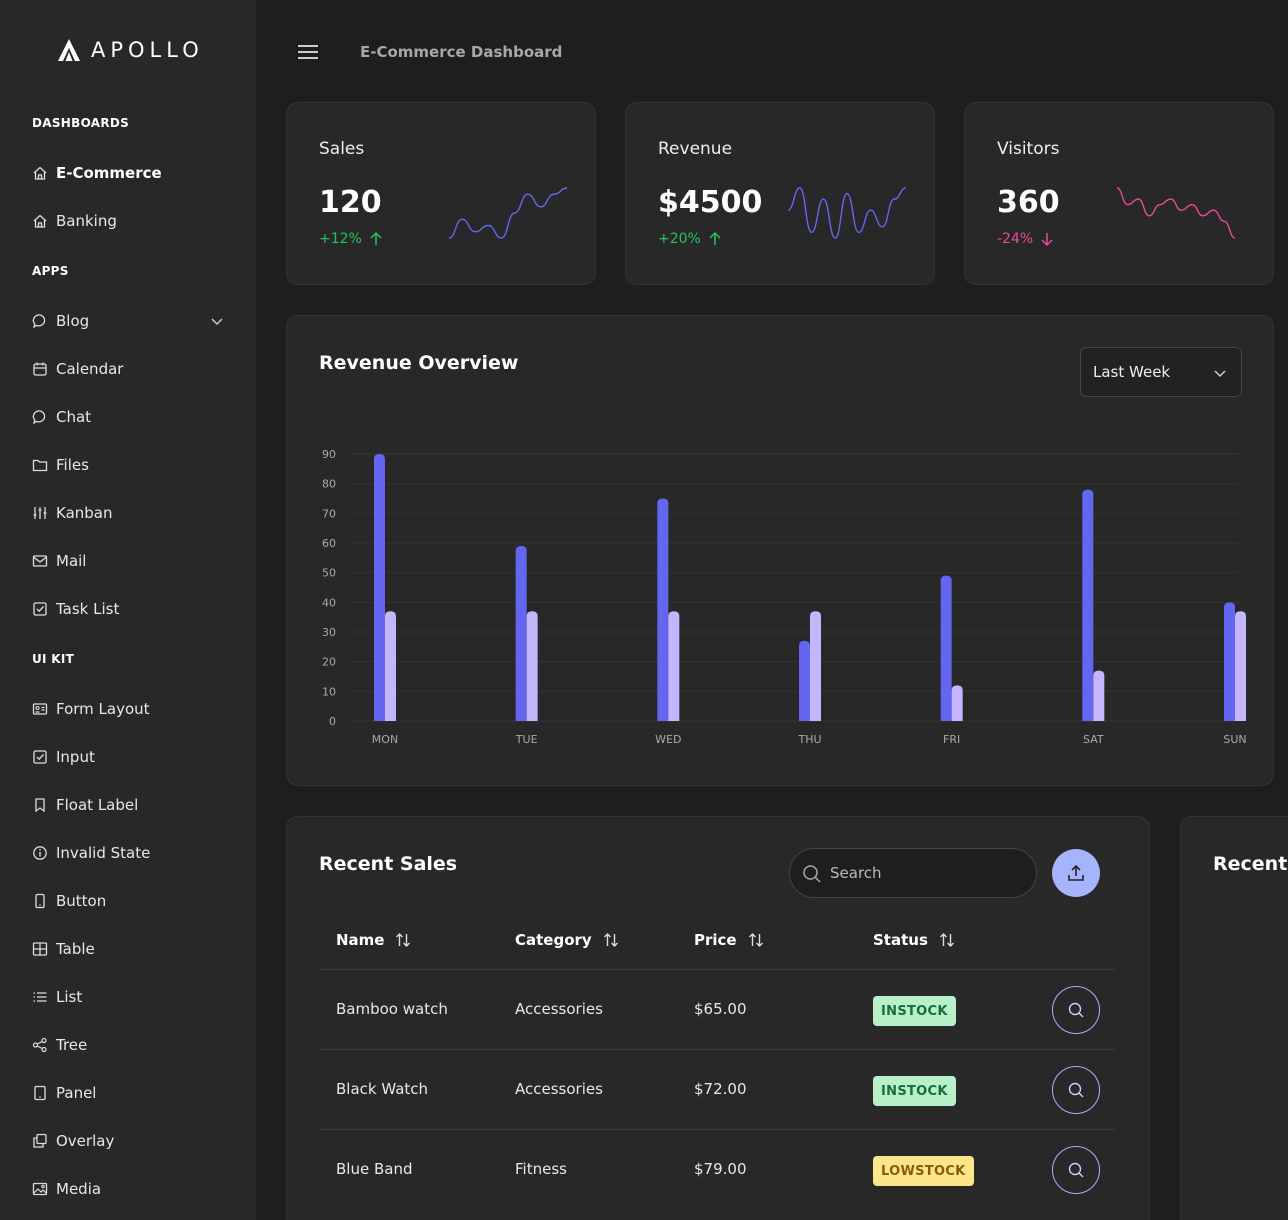 The image size is (1288, 1220). What do you see at coordinates (130, 1093) in the screenshot?
I see `sidebar-item-panel: Panel` at bounding box center [130, 1093].